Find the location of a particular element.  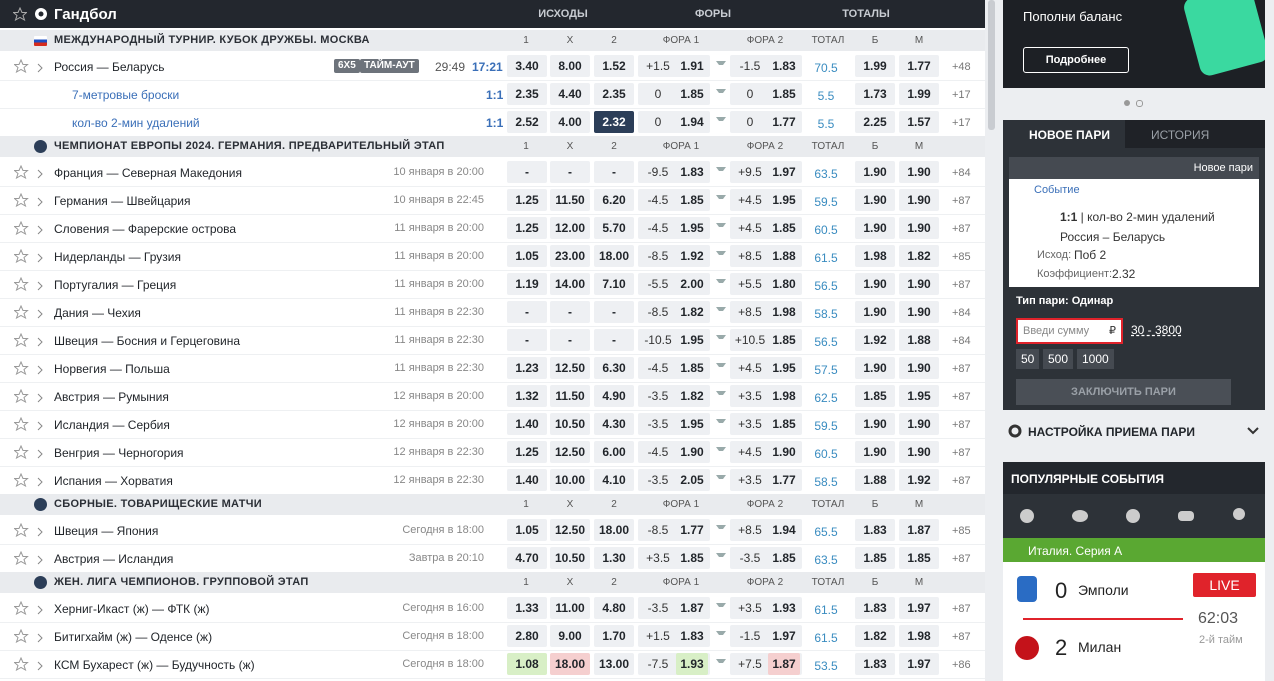

odd: 8.00 is located at coordinates (570, 66).